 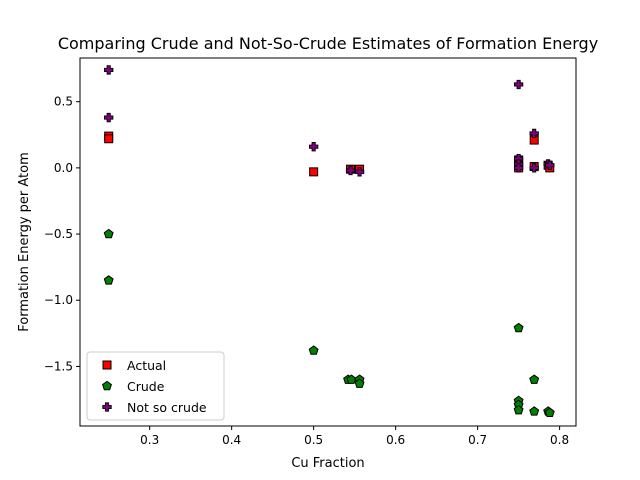 I want to click on x-tick-label: 0.7, so click(x=477, y=440).